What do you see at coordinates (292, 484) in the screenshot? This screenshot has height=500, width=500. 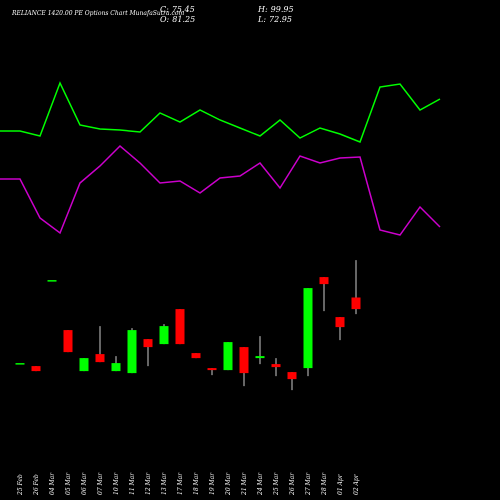 I see `x-tick-label: 26 Mar` at bounding box center [292, 484].